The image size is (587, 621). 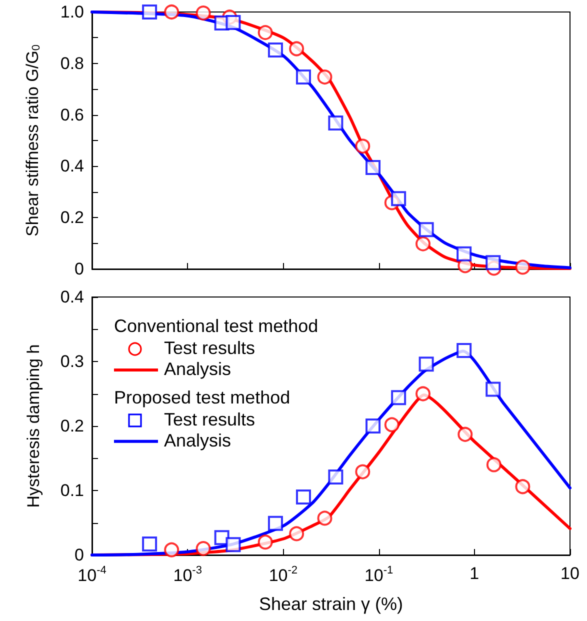 What do you see at coordinates (72, 12) in the screenshot?
I see `y-tick-label: 1.0` at bounding box center [72, 12].